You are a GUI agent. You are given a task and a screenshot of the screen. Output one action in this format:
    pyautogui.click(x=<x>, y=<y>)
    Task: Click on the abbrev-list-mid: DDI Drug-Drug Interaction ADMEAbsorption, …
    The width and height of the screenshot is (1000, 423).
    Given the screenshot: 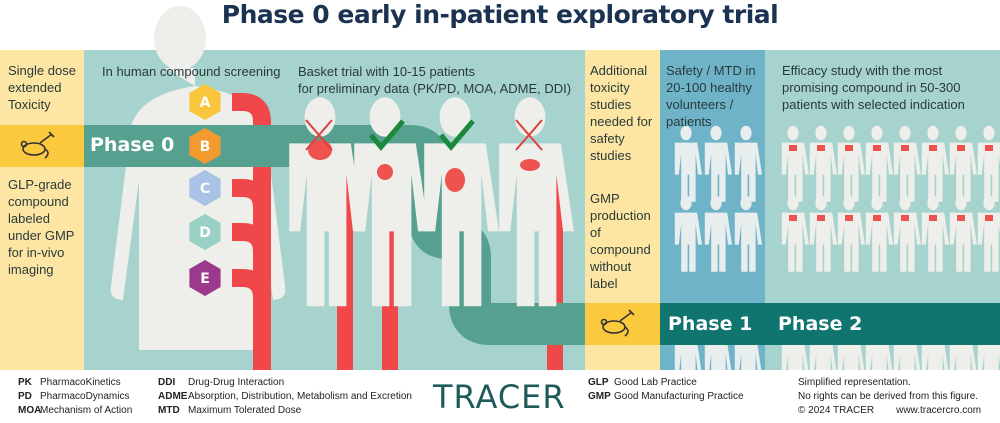 What is the action you would take?
    pyautogui.click(x=285, y=397)
    